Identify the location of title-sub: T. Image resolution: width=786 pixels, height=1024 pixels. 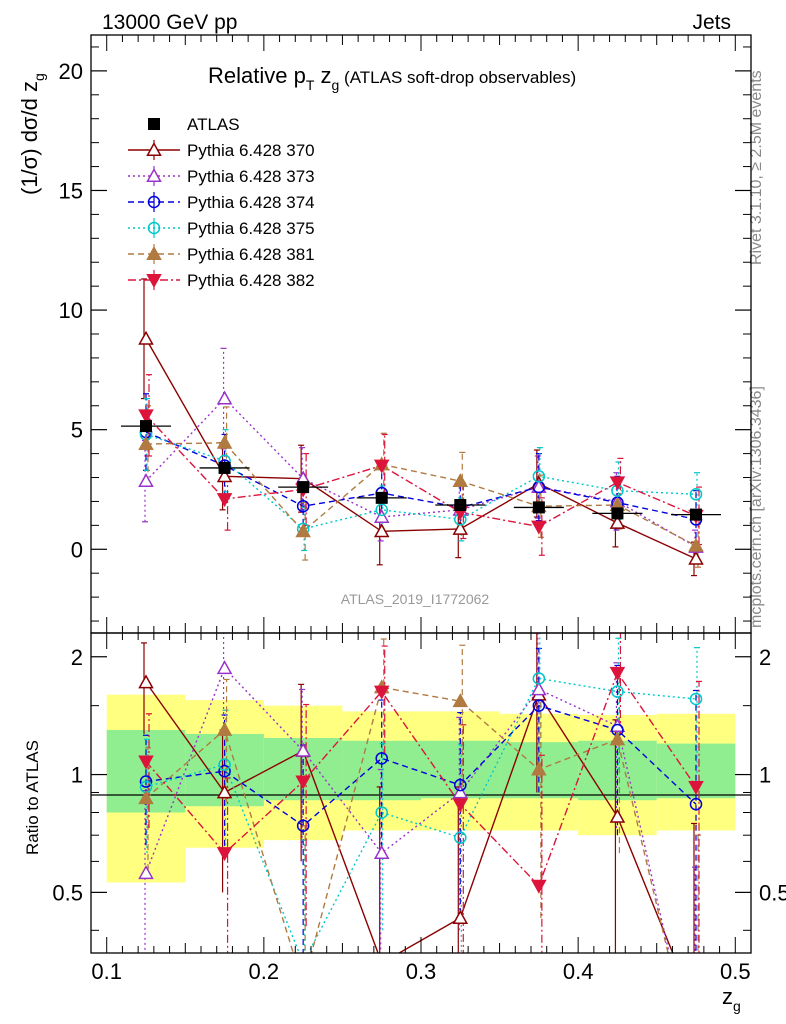
(310, 85).